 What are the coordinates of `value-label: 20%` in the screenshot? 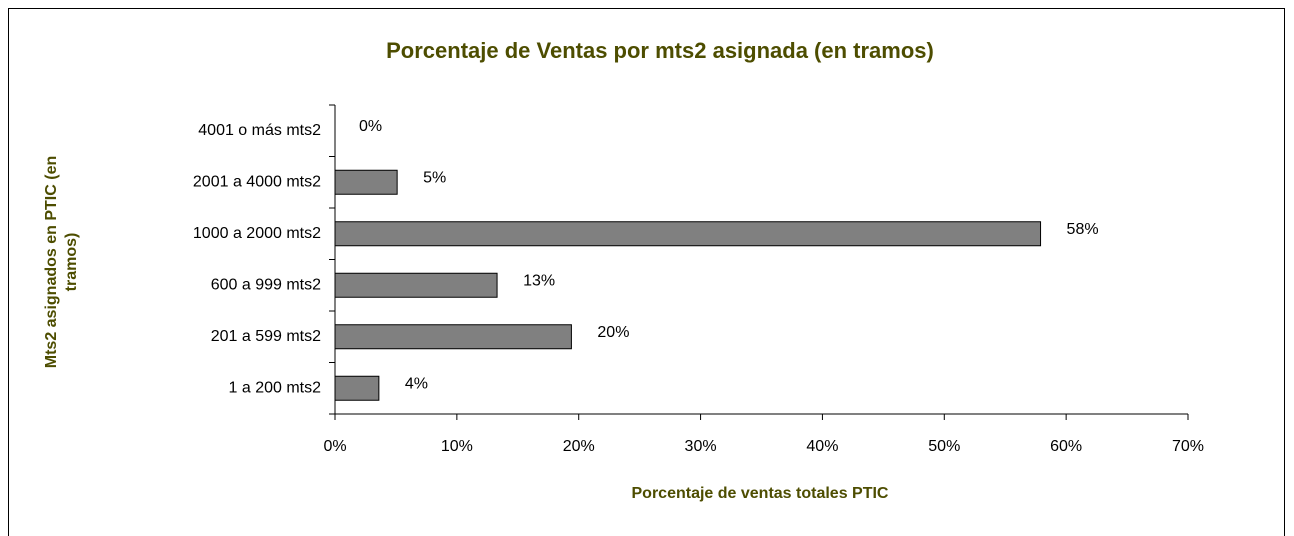 It's located at (613, 332).